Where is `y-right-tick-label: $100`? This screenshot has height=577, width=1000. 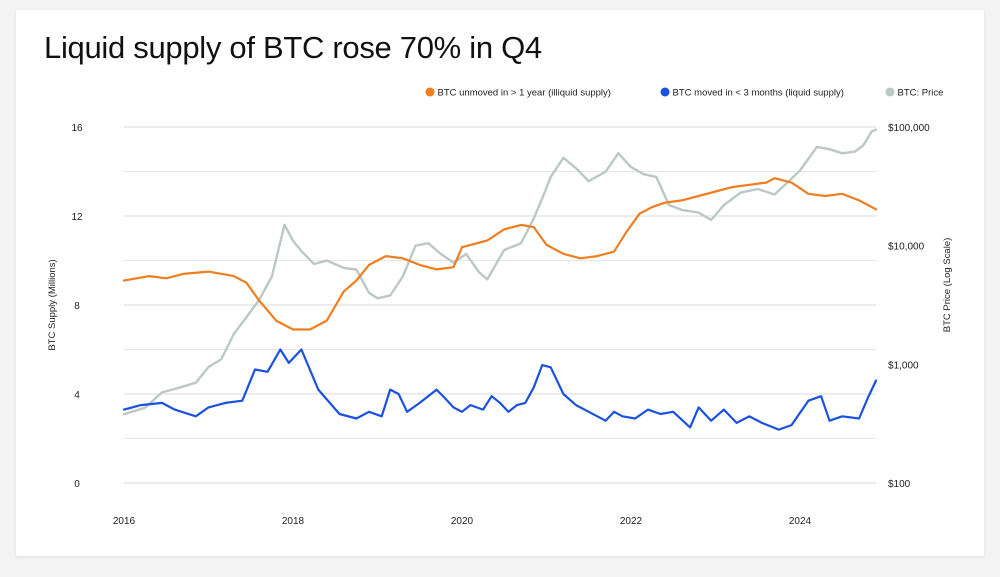 y-right-tick-label: $100 is located at coordinates (899, 484).